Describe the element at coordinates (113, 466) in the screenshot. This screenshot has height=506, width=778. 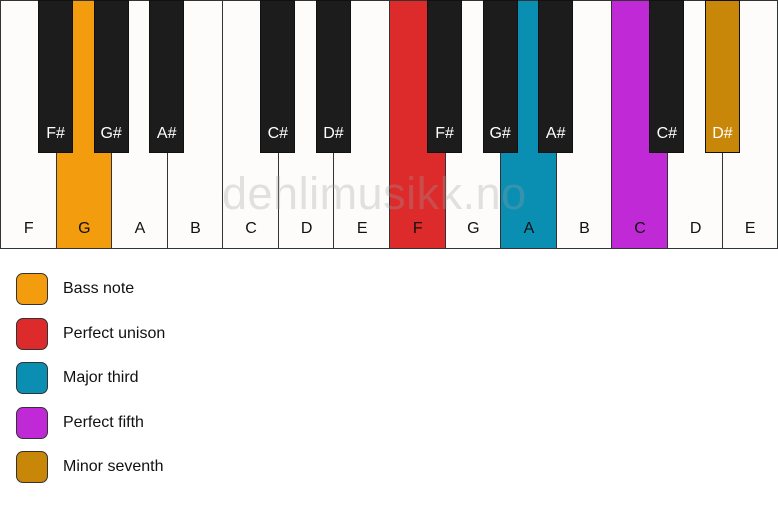
I see `legend-label: Minor seventh` at that location.